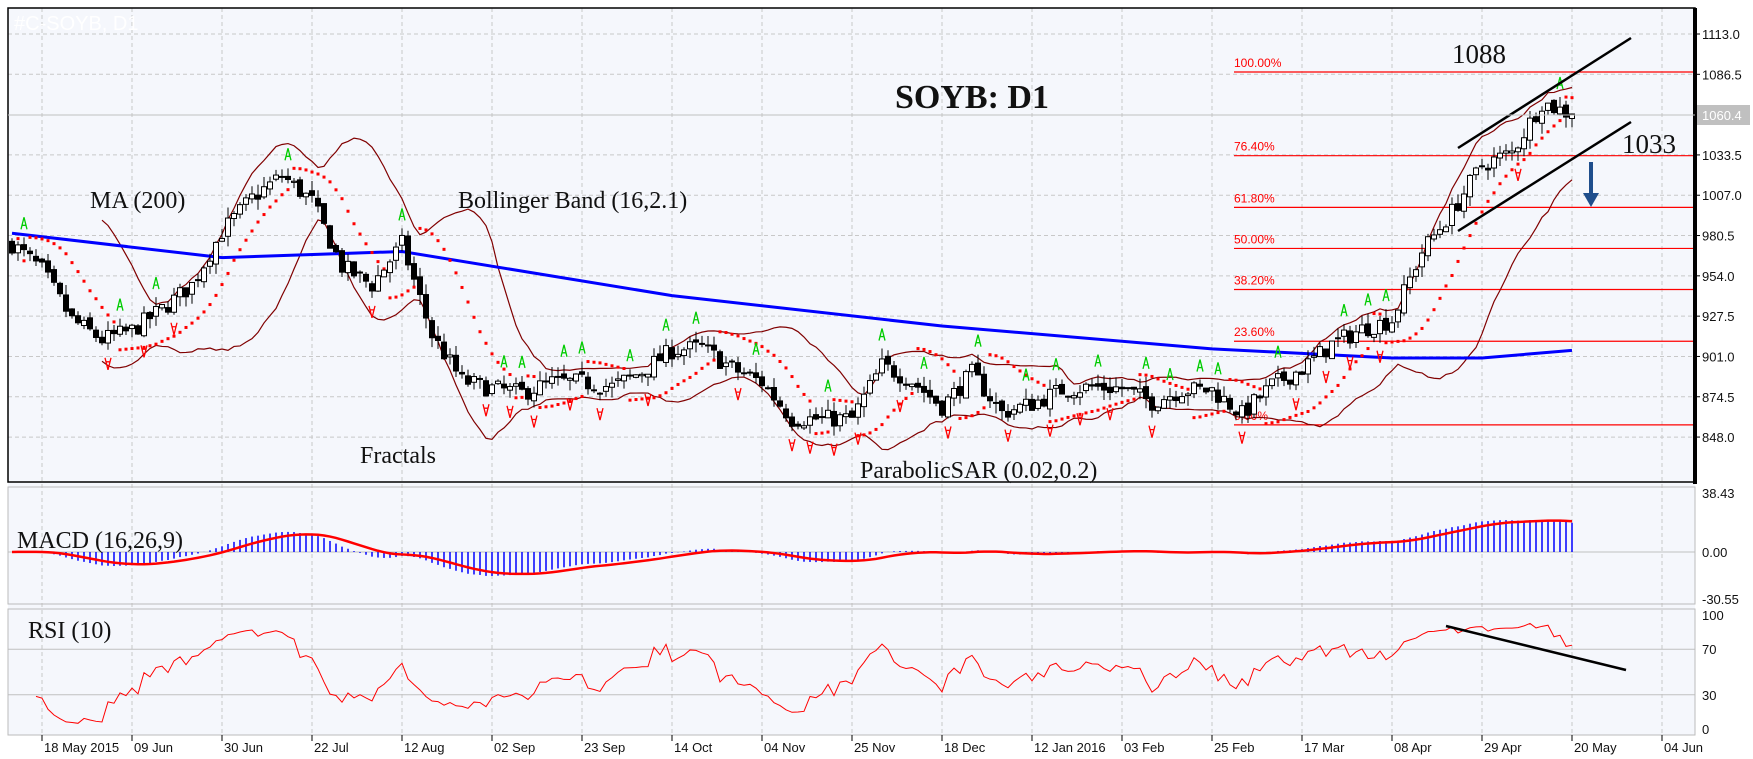 This screenshot has height=759, width=1753. I want to click on rsi-trend-line, so click(1536, 648).